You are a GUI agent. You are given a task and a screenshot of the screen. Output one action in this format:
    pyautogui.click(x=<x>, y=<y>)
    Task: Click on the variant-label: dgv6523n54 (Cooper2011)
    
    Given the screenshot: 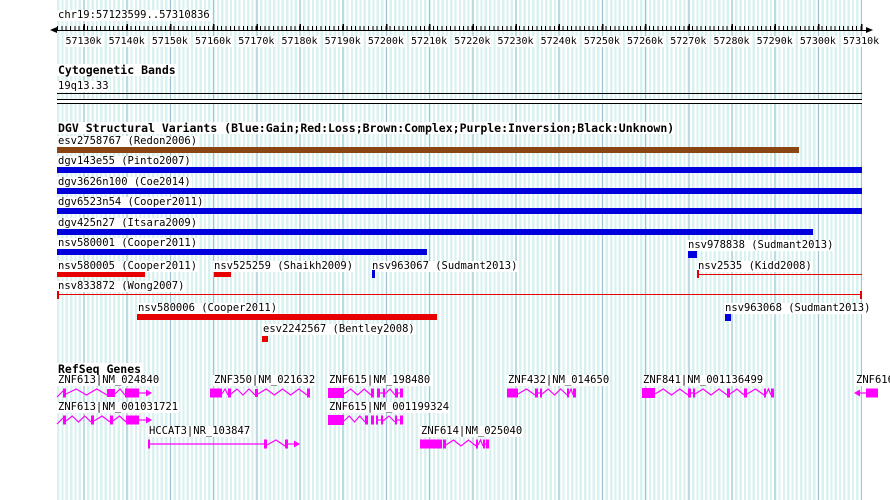 What is the action you would take?
    pyautogui.click(x=131, y=202)
    